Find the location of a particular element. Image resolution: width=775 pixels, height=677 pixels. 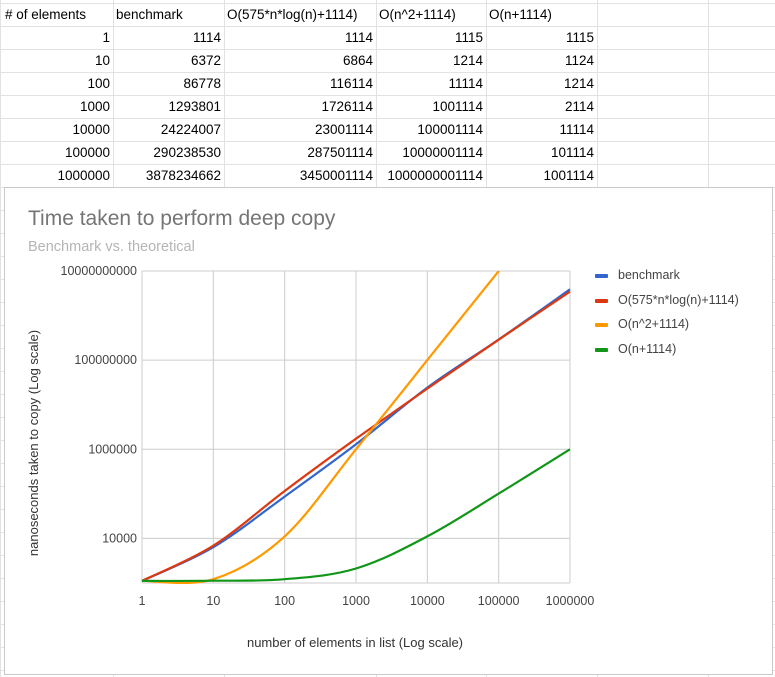

header-cell-elements: # of elements is located at coordinates (46, 14).